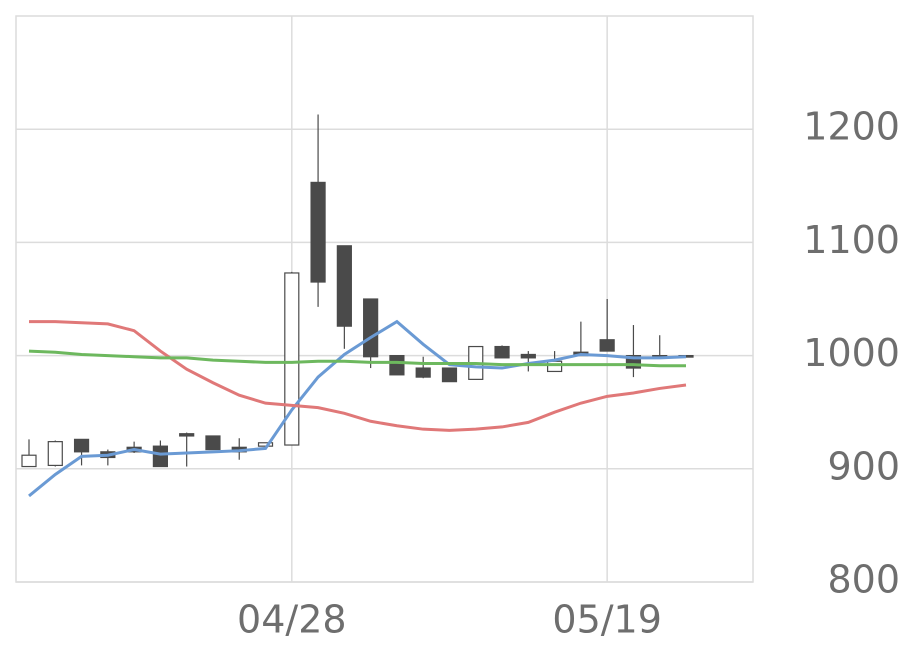  What do you see at coordinates (851, 353) in the screenshot?
I see `y-tick-label: 1000` at bounding box center [851, 353].